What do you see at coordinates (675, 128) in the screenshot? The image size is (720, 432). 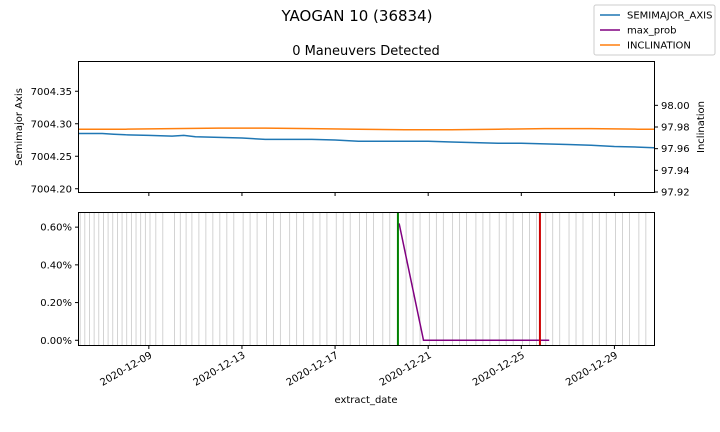 I see `top-right-ytick-label: 97.98` at bounding box center [675, 128].